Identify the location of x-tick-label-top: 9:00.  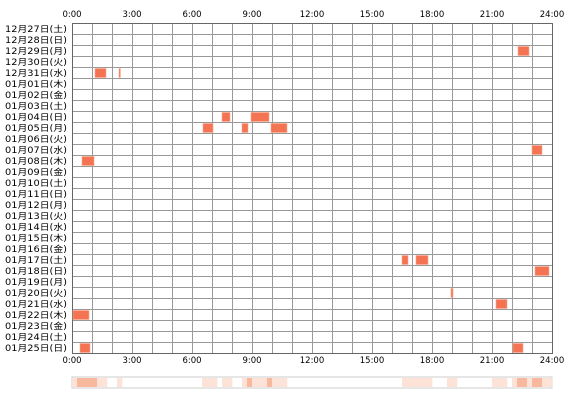
(251, 15).